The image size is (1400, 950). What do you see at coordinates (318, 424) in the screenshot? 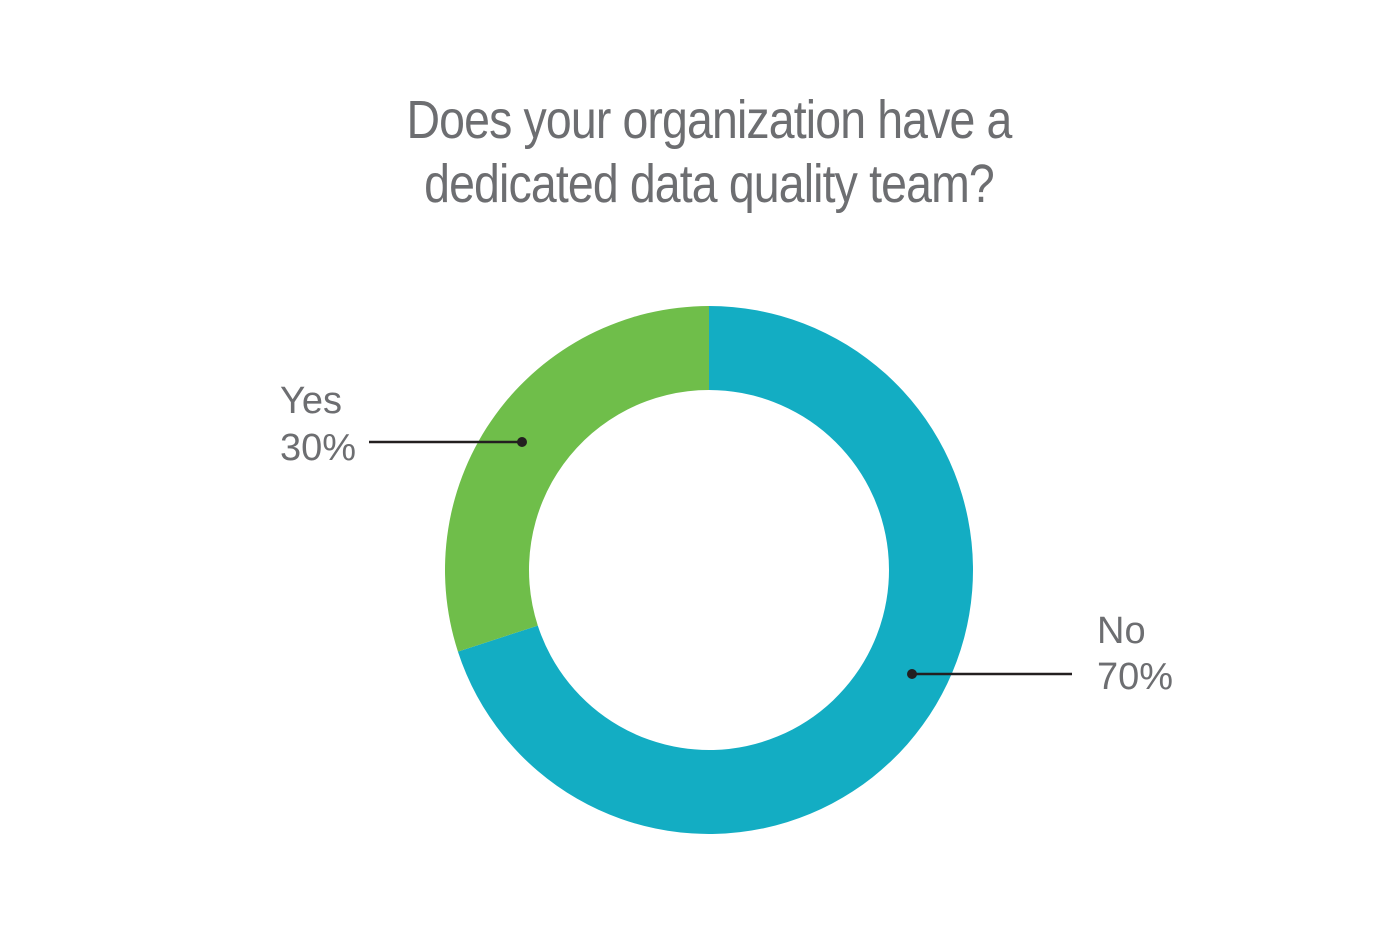
I see `label-yes: Yes 30%` at bounding box center [318, 424].